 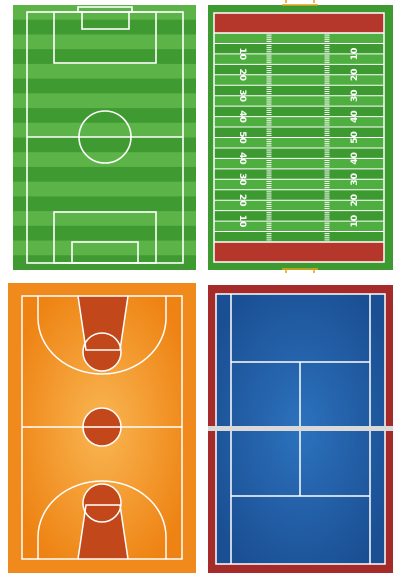 I want to click on football-yard-numbers-right: 10 20 30 40 50 40 30 20 10, so click(x=355, y=138).